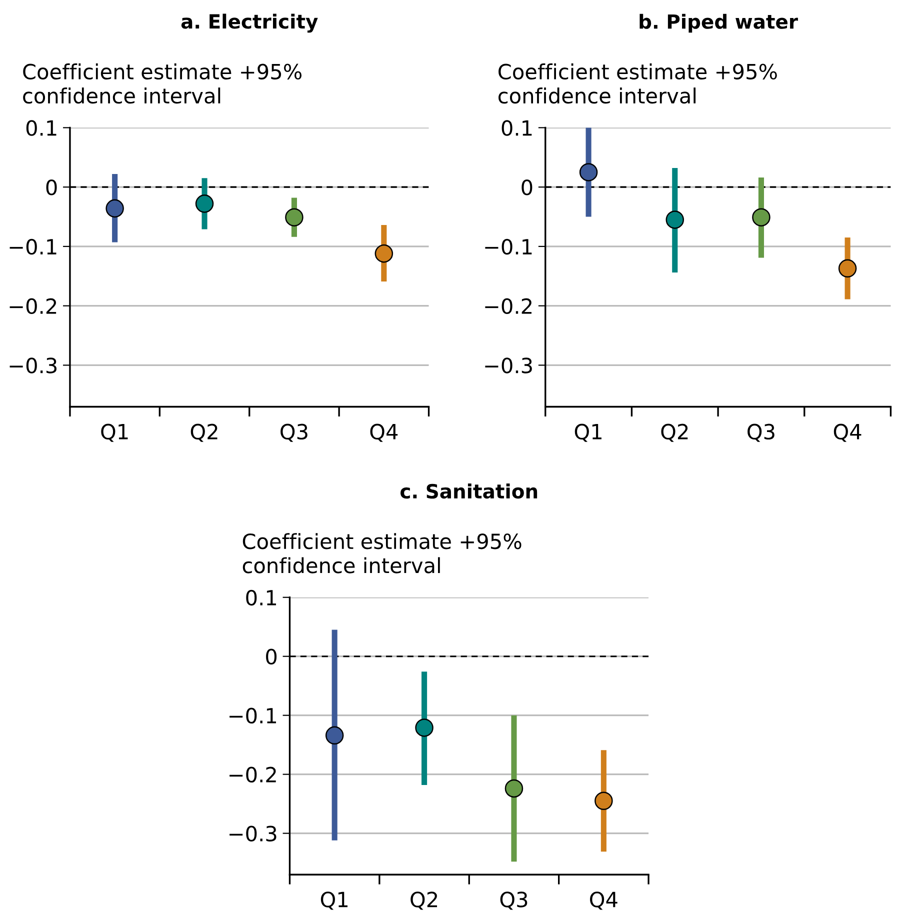  Describe the element at coordinates (249, 23) in the screenshot. I see `chart-title: a. Electricity` at that location.